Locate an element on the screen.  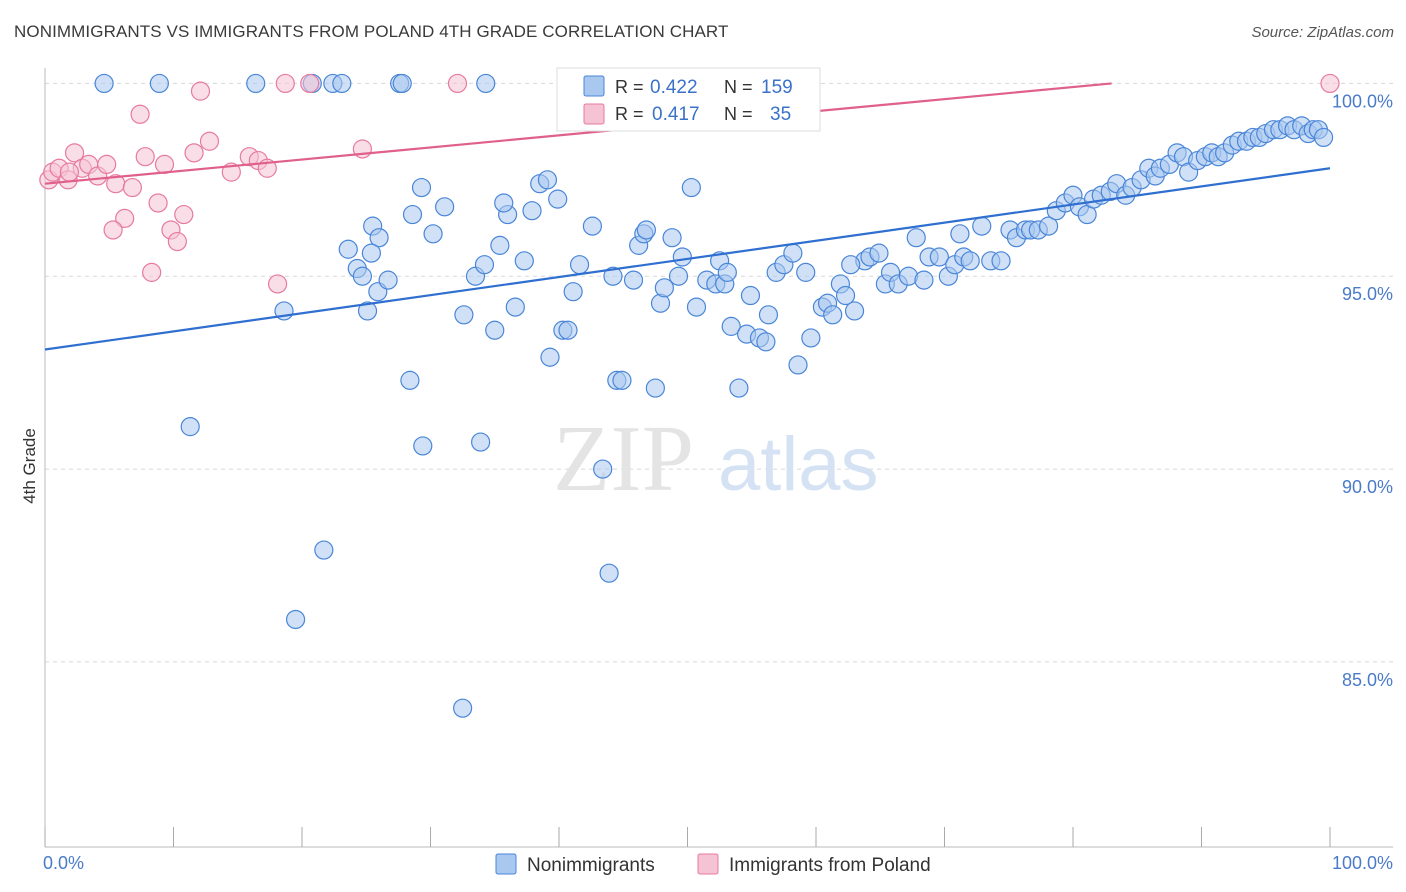
watermark: ZIP atlas is located at coordinates (716, 459).